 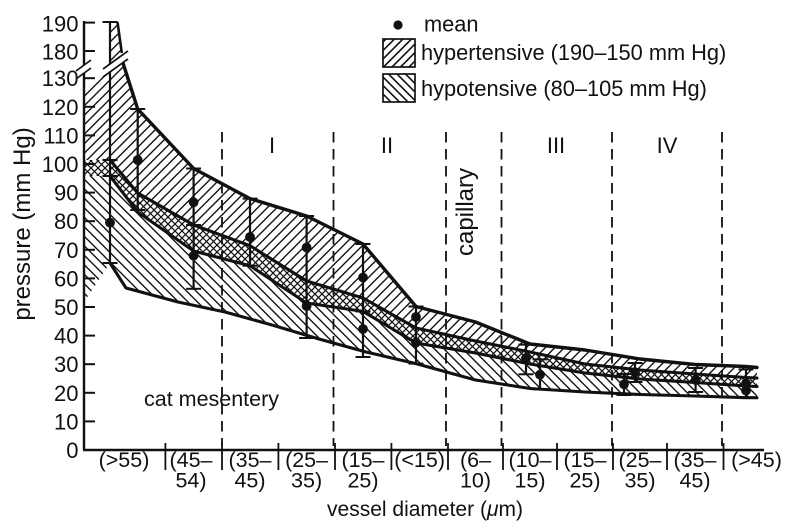 What do you see at coordinates (66, 336) in the screenshot?
I see `svg-text: 40` at bounding box center [66, 336].